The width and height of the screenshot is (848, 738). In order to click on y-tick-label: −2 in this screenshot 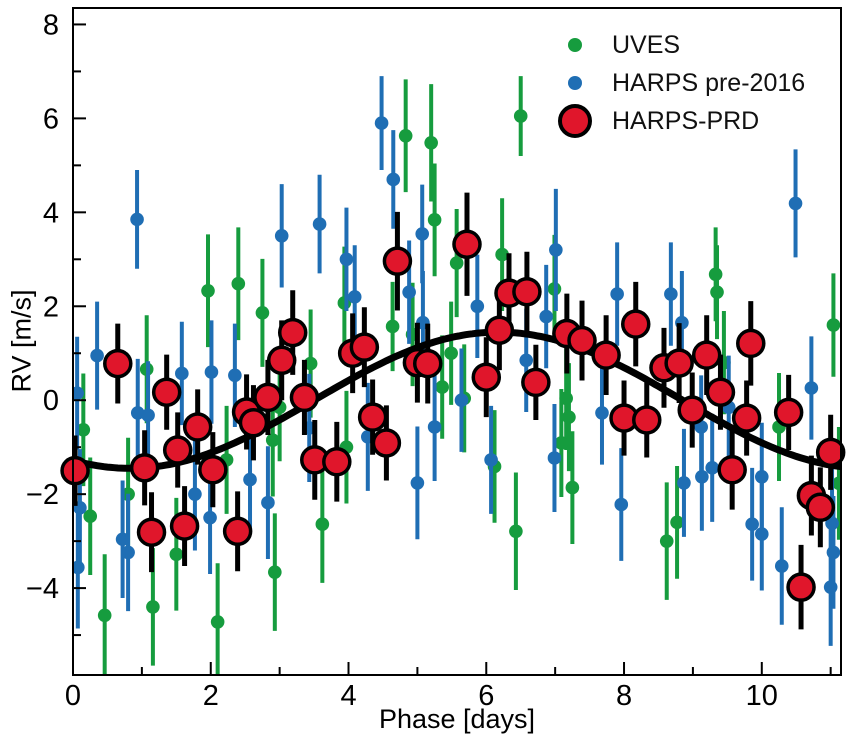, I will do `click(42, 495)`.